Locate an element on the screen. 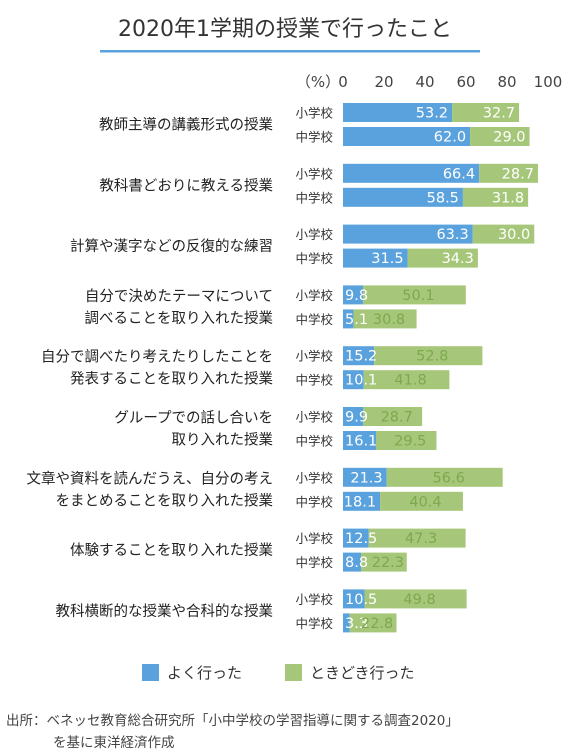 Image resolution: width=570 pixels, height=754 pixels. x-tick-label: 40 is located at coordinates (424, 82).